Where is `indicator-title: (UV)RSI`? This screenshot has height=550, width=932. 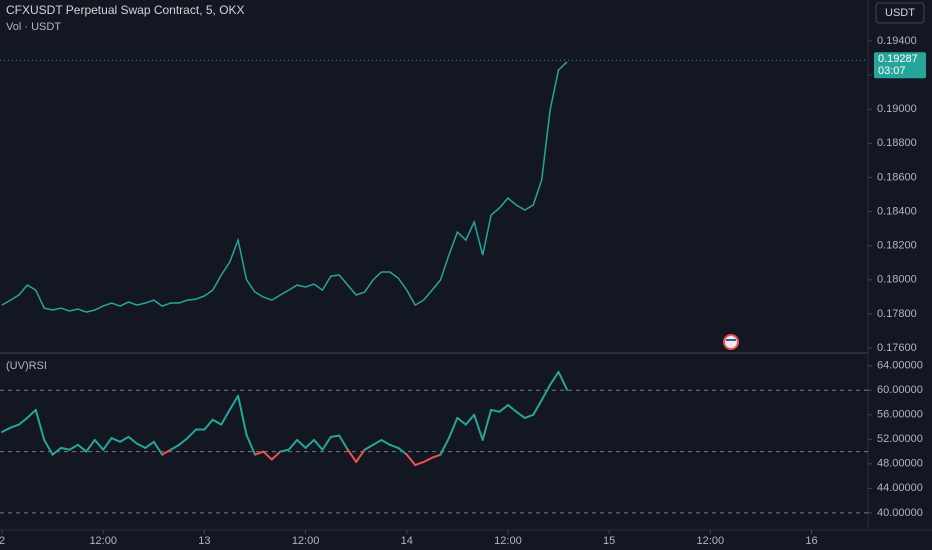 indicator-title: (UV)RSI is located at coordinates (26, 366).